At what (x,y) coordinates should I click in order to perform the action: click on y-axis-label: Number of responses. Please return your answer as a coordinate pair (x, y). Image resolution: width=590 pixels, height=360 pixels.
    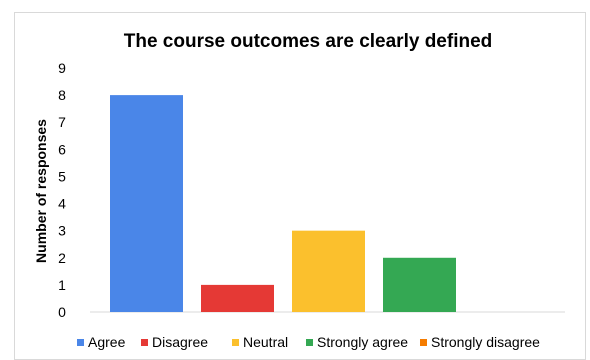
    Looking at the image, I should click on (41, 191).